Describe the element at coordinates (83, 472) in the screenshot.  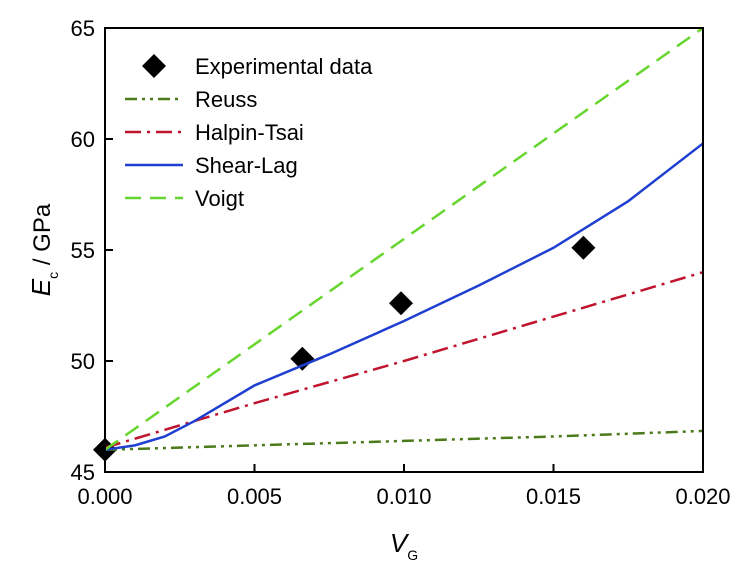
I see `y-tick-label: 45` at that location.